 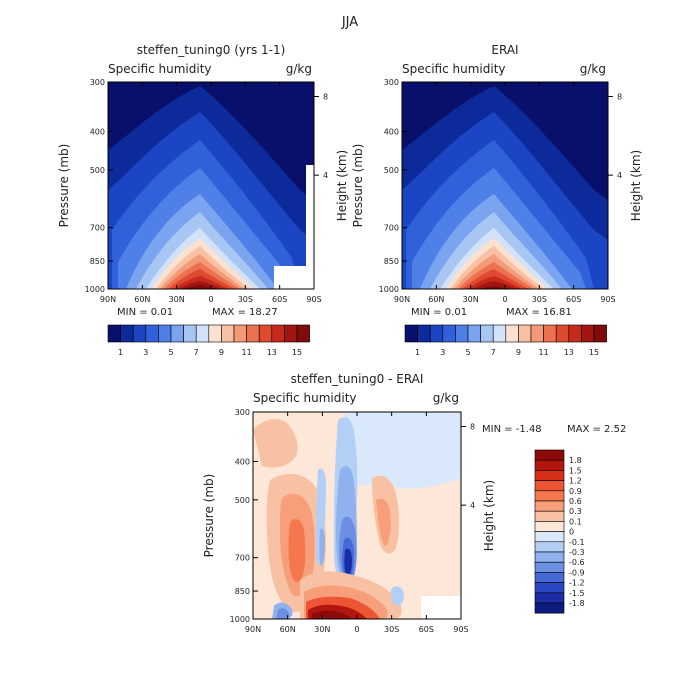 I want to click on panel-title: ERAI, so click(x=504, y=50).